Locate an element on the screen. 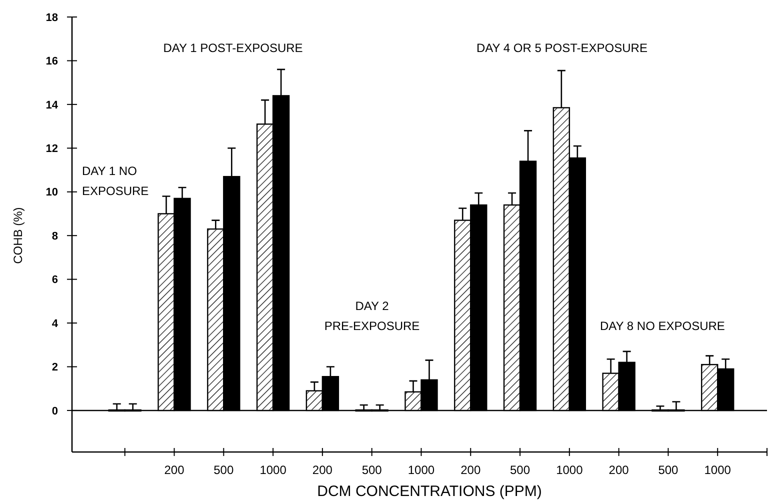 Image resolution: width=776 pixels, height=504 pixels. y-tick-label: 8 is located at coordinates (55, 236).